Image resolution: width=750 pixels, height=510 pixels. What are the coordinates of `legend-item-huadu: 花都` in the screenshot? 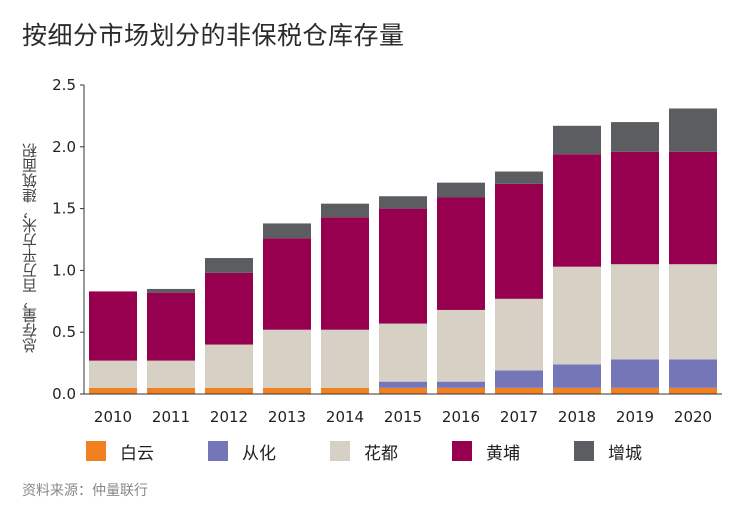 It's located at (391, 451).